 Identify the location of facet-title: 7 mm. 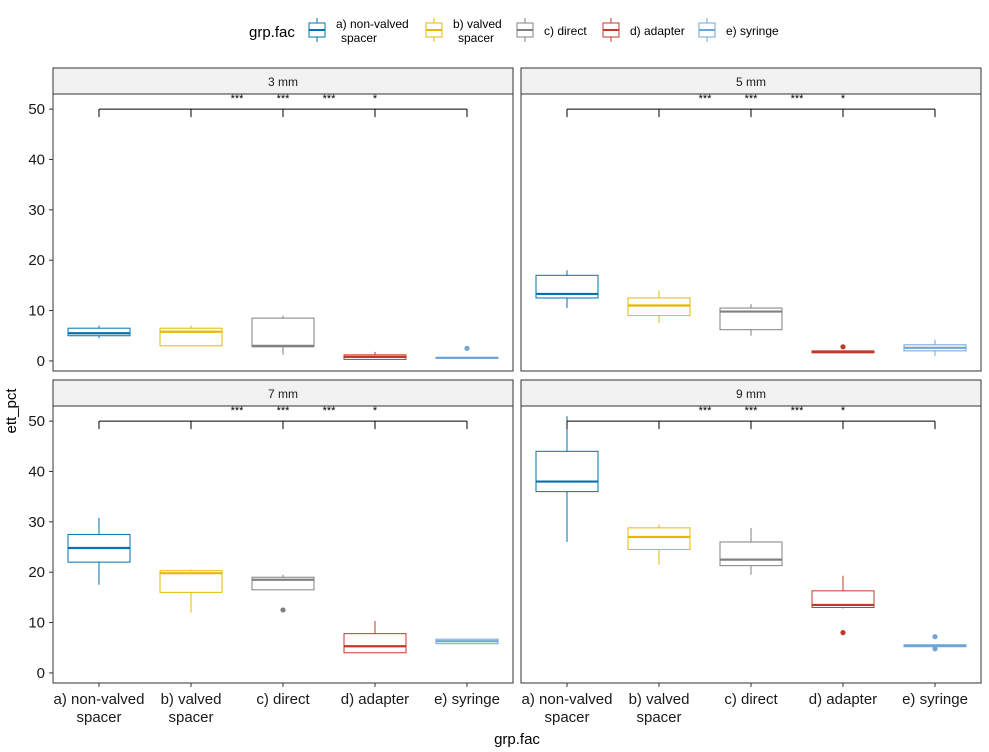
(283, 394).